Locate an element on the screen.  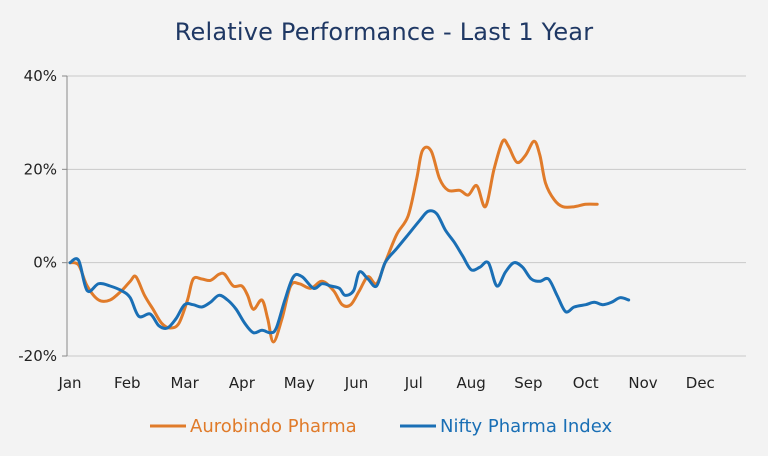
y-tick-label: -20% is located at coordinates (37, 356).